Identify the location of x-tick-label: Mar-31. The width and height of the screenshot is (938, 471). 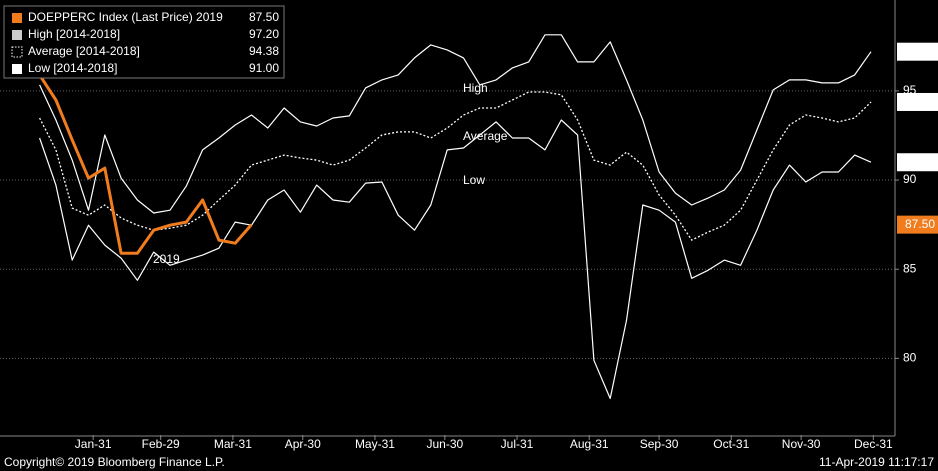
(233, 444).